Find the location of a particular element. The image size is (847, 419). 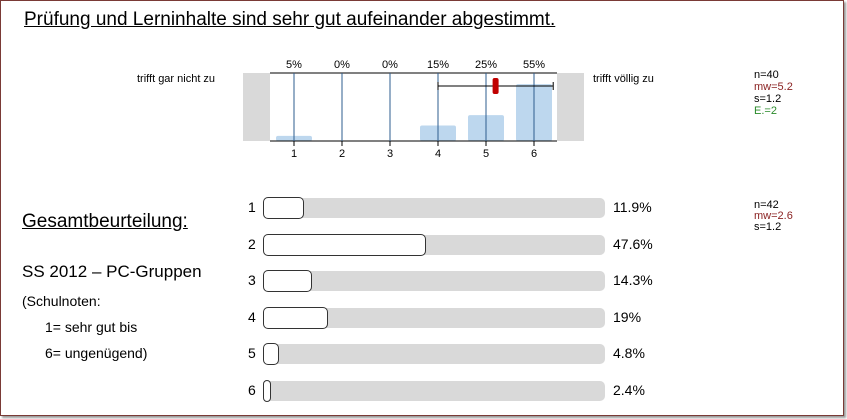

percent-value-2: 47.6% is located at coordinates (633, 244).